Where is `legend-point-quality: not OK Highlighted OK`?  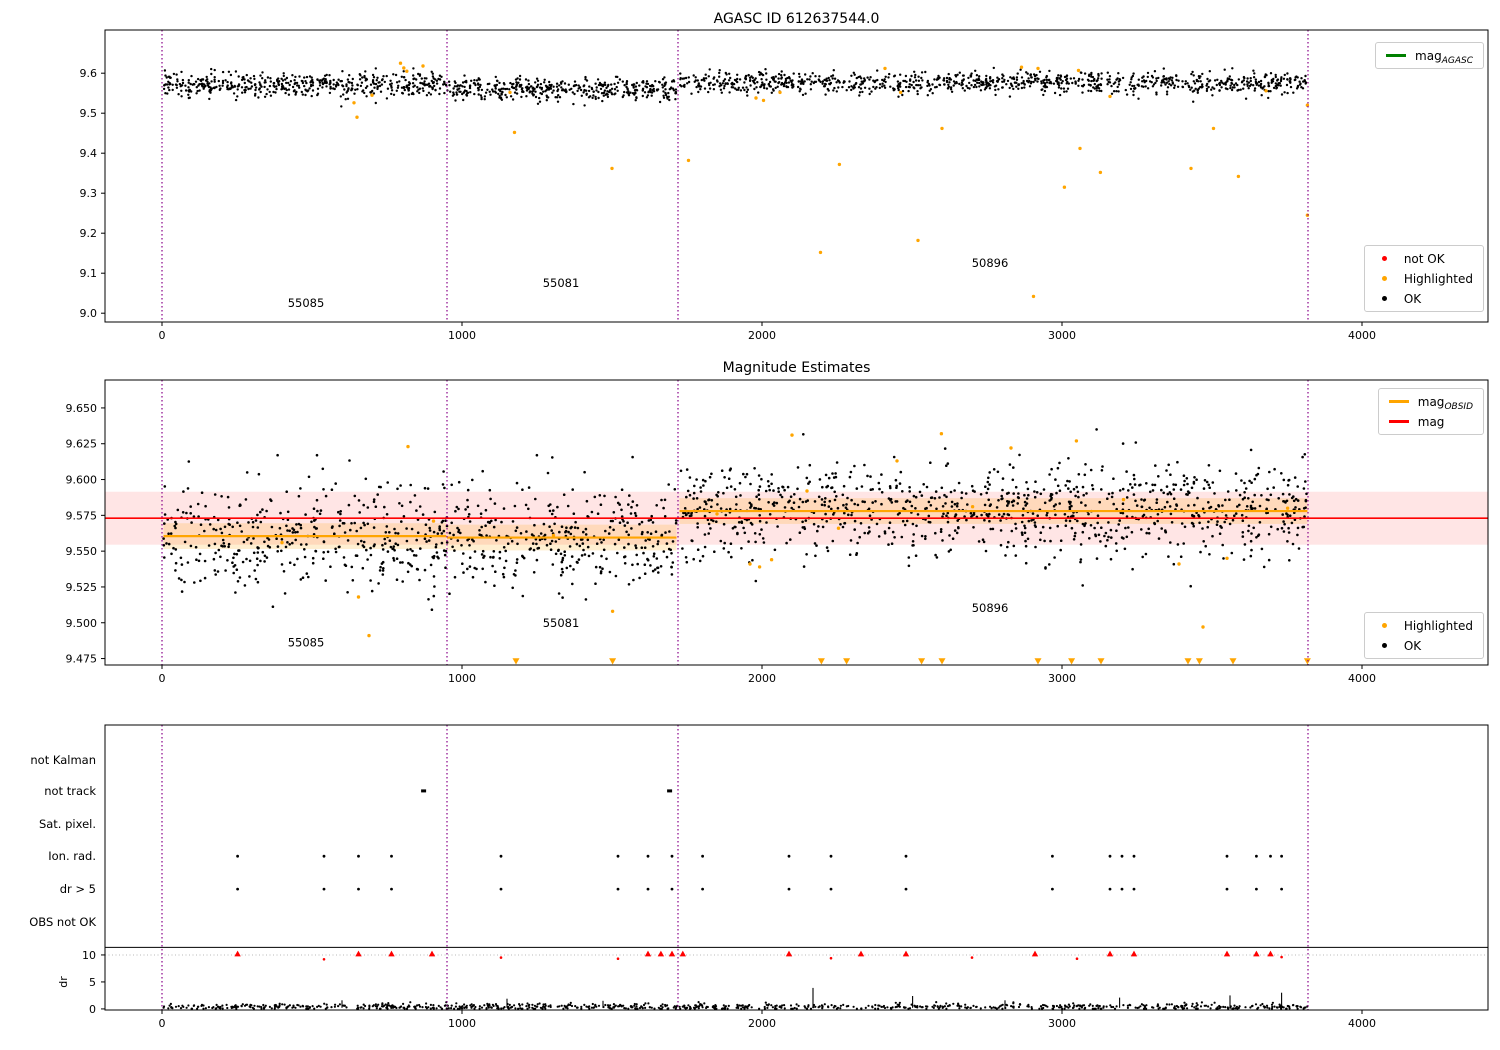
legend-point-quality: not OK Highlighted OK is located at coordinates (1423, 278).